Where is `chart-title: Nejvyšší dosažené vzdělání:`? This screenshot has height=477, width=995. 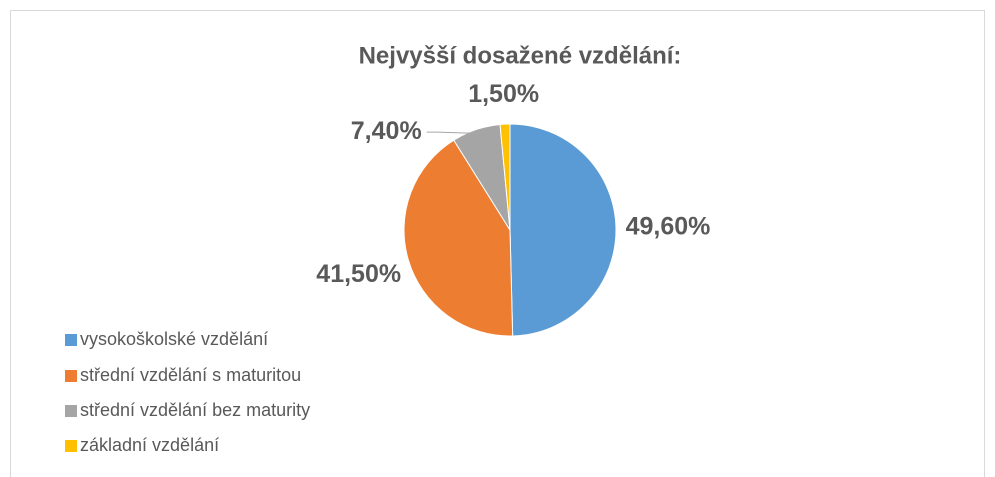
chart-title: Nejvyšší dosažené vzdělání: is located at coordinates (520, 55).